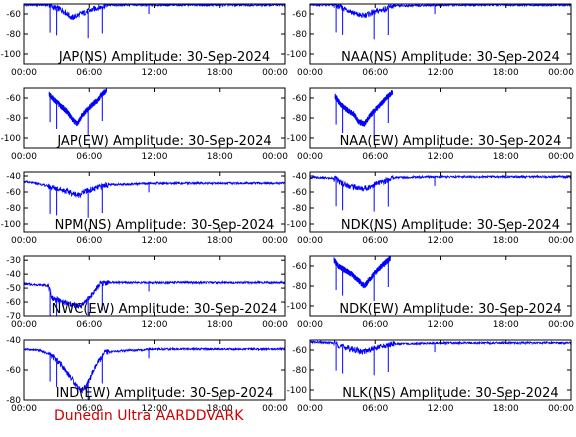  I want to click on panel-title: NWC(EW) Amplitude: 30-Sep-2024, so click(165, 309).